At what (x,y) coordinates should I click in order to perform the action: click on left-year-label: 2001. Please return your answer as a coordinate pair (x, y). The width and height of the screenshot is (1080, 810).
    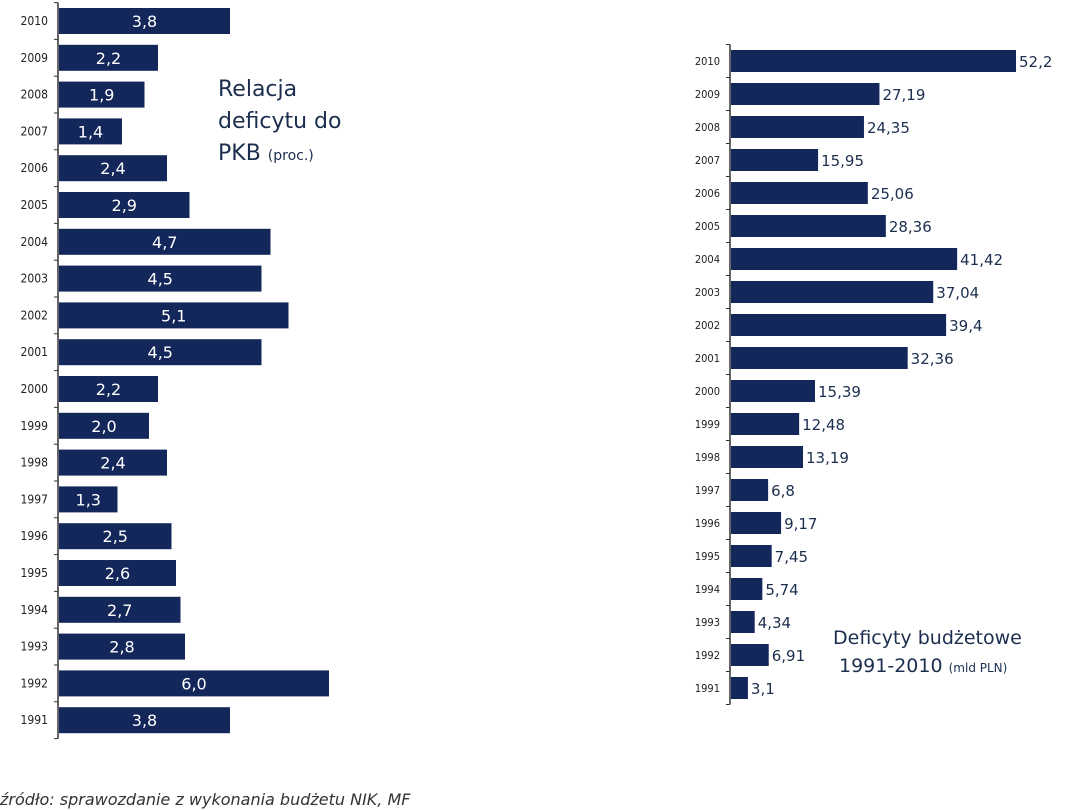
    Looking at the image, I should click on (34, 352).